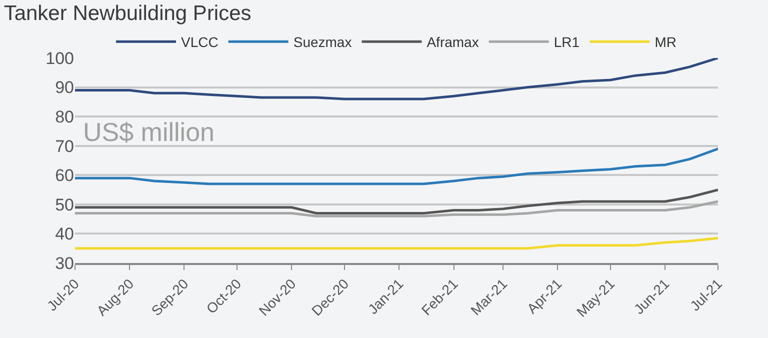 This screenshot has width=768, height=338. What do you see at coordinates (64, 176) in the screenshot?
I see `y-tick-label: 60` at bounding box center [64, 176].